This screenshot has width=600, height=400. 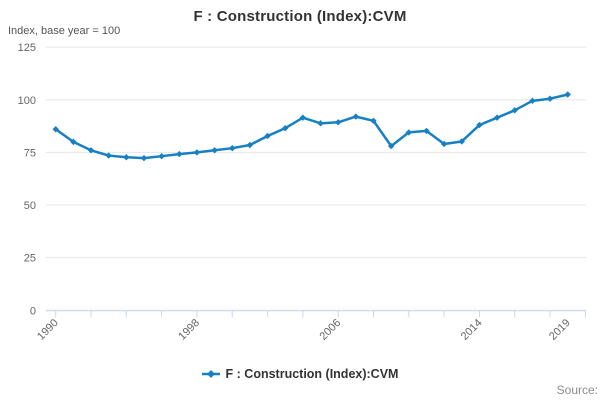 What do you see at coordinates (300, 16) in the screenshot?
I see `chart-title: F : Construction (Index):CVM` at bounding box center [300, 16].